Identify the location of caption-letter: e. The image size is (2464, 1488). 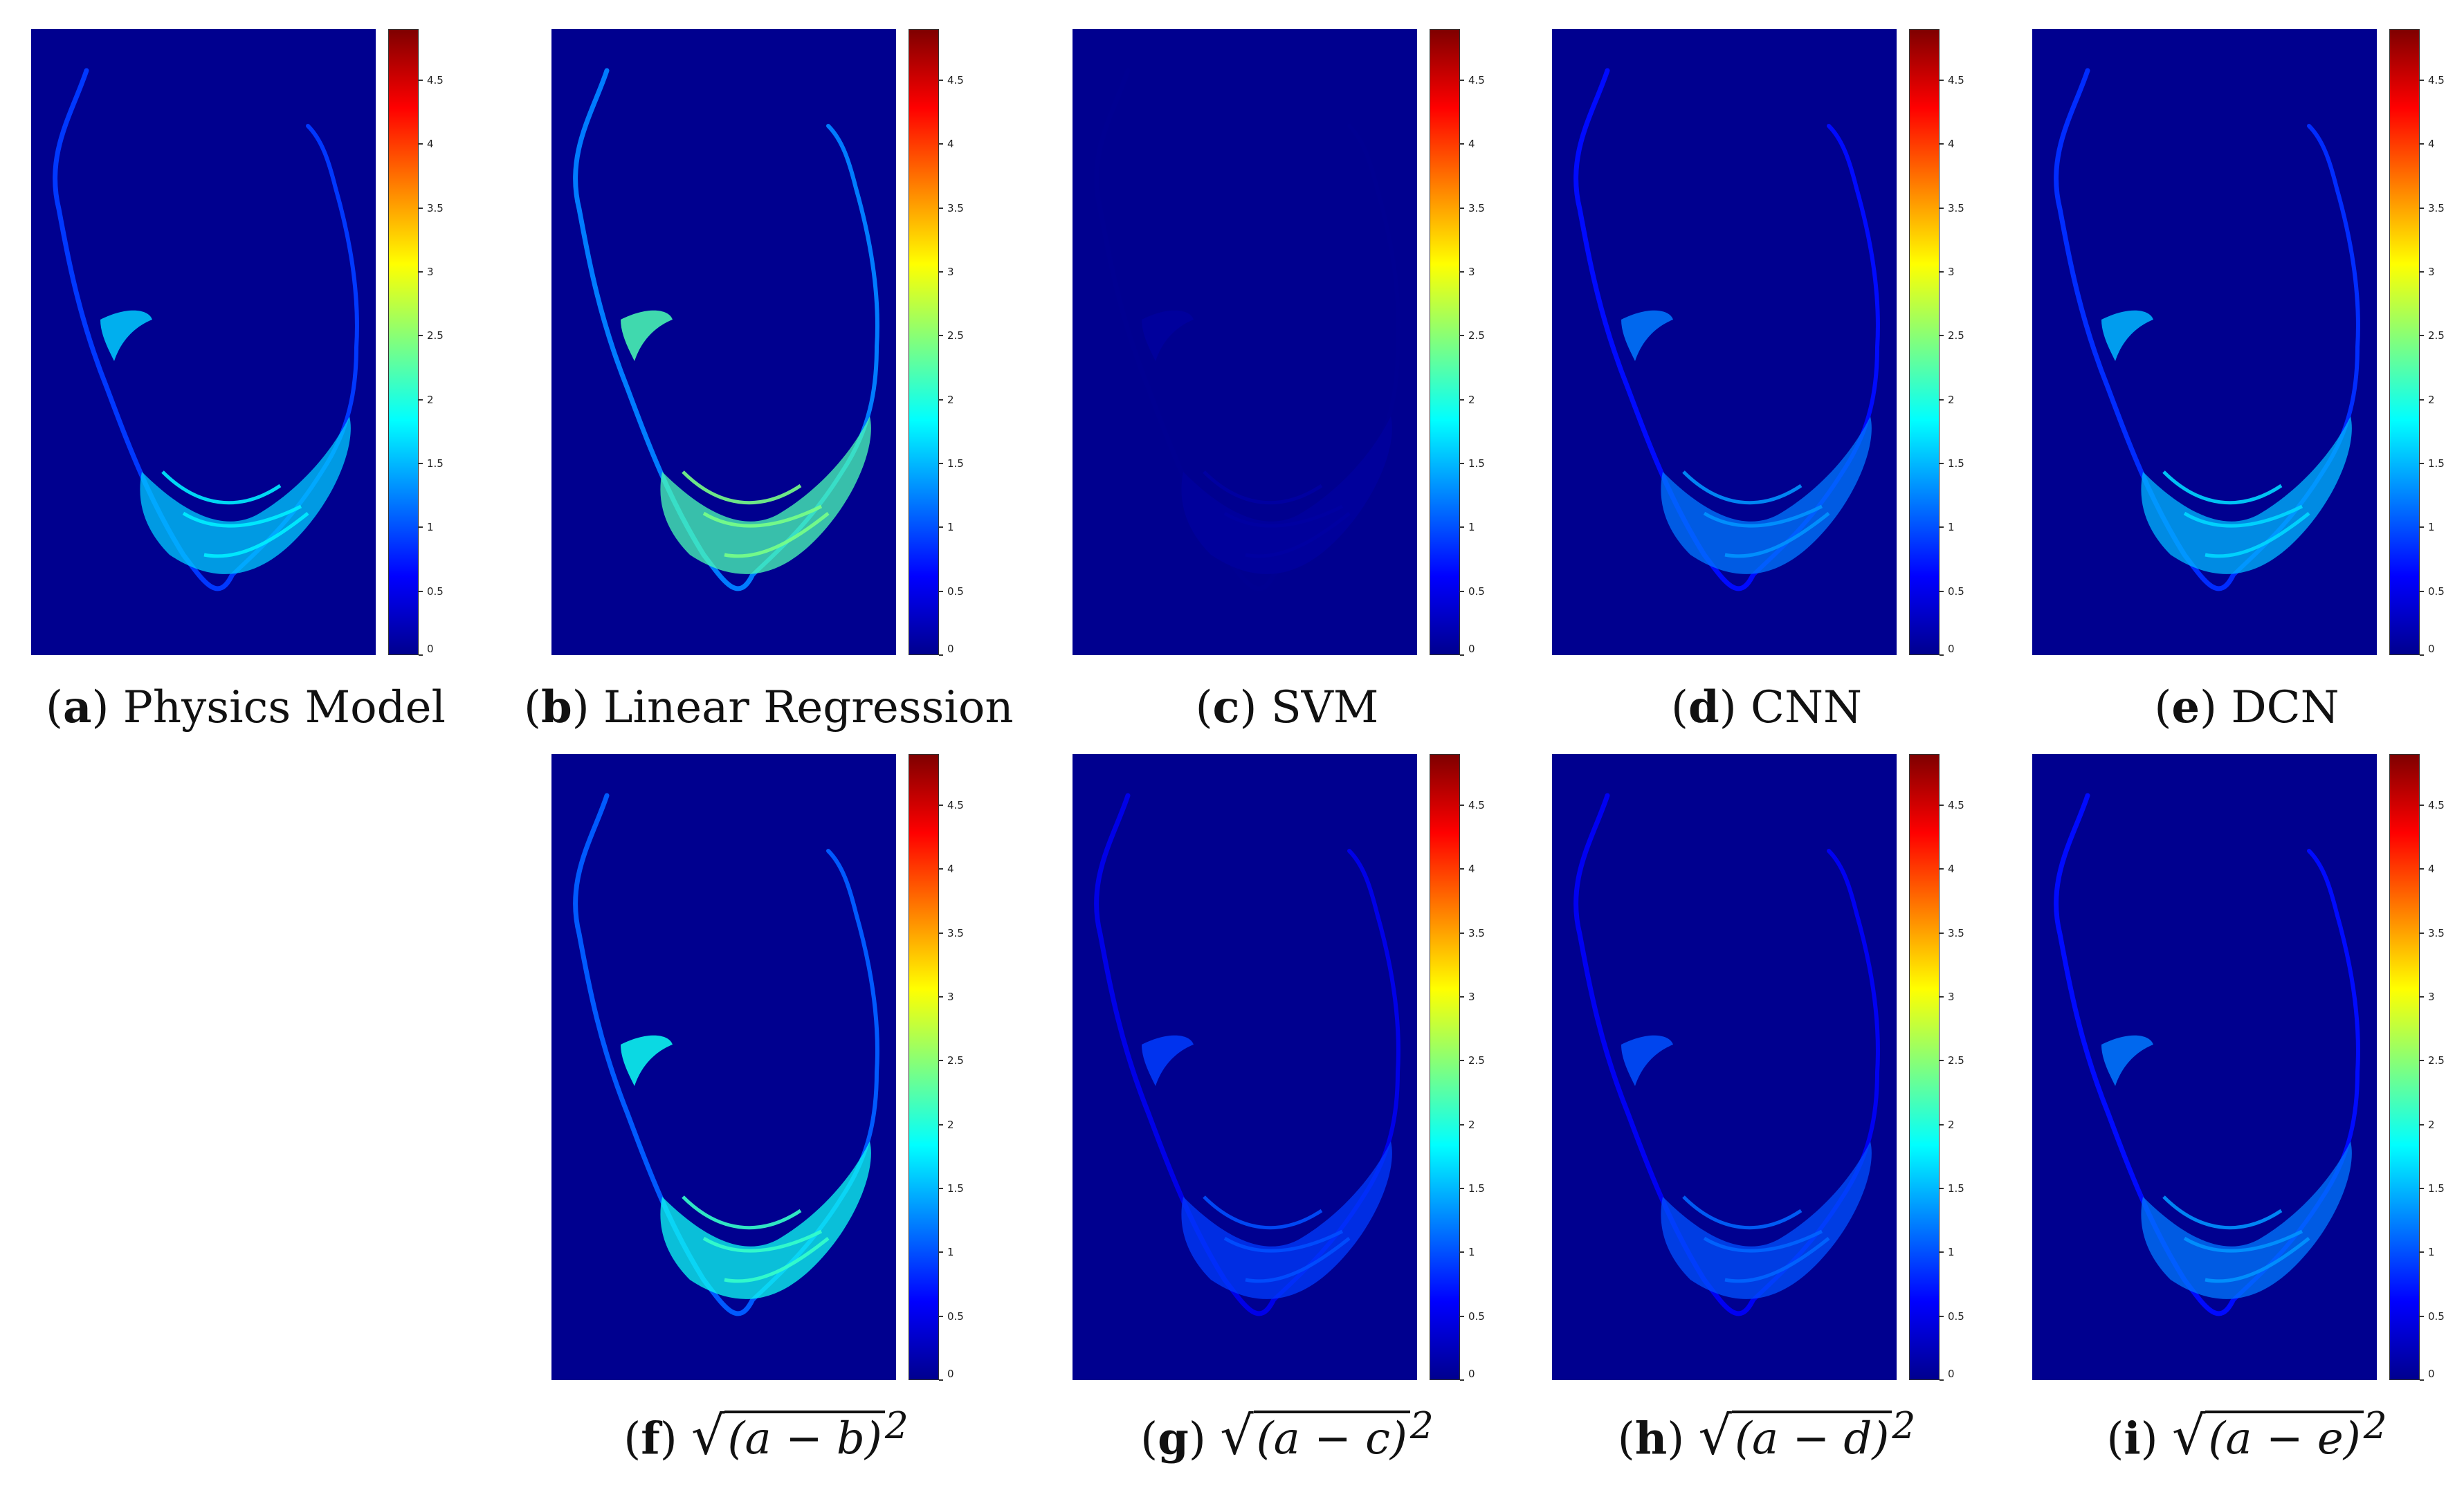
(2185, 707).